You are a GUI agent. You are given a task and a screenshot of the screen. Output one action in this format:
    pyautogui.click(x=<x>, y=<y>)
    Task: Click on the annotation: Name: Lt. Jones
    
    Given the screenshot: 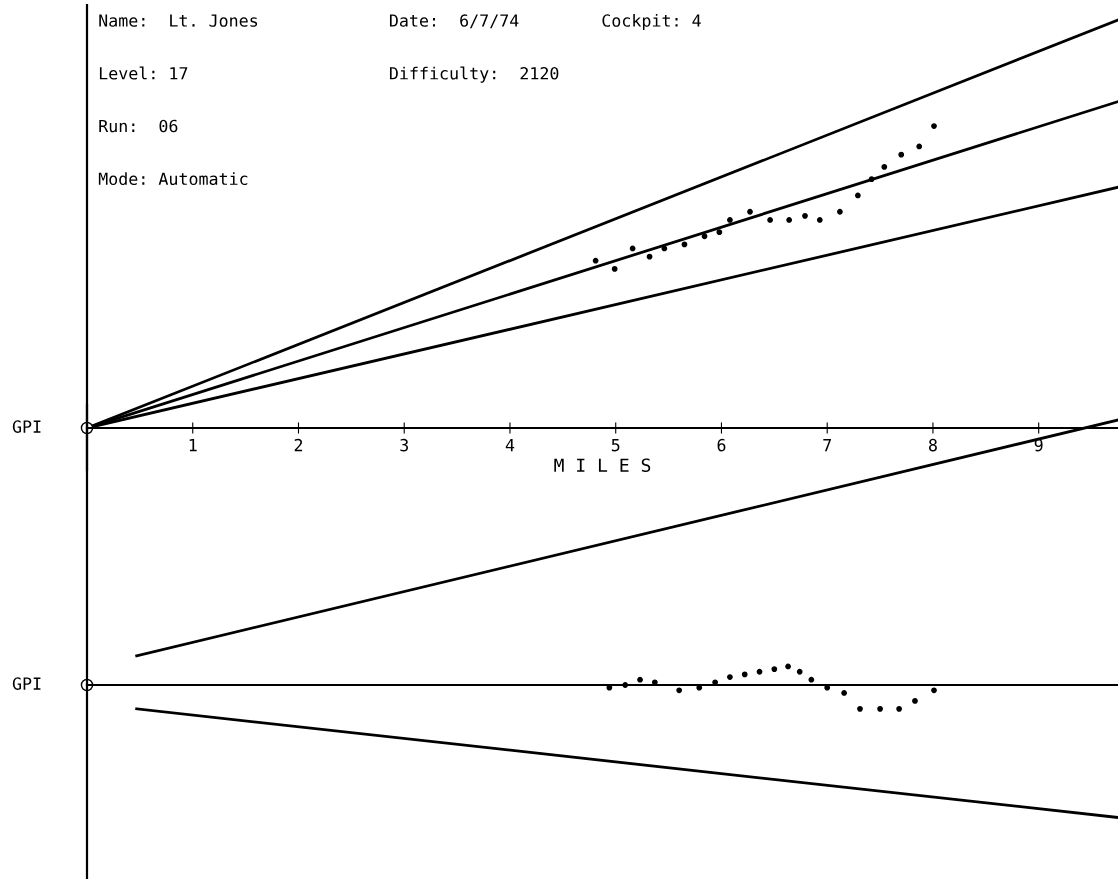 What is the action you would take?
    pyautogui.click(x=178, y=20)
    